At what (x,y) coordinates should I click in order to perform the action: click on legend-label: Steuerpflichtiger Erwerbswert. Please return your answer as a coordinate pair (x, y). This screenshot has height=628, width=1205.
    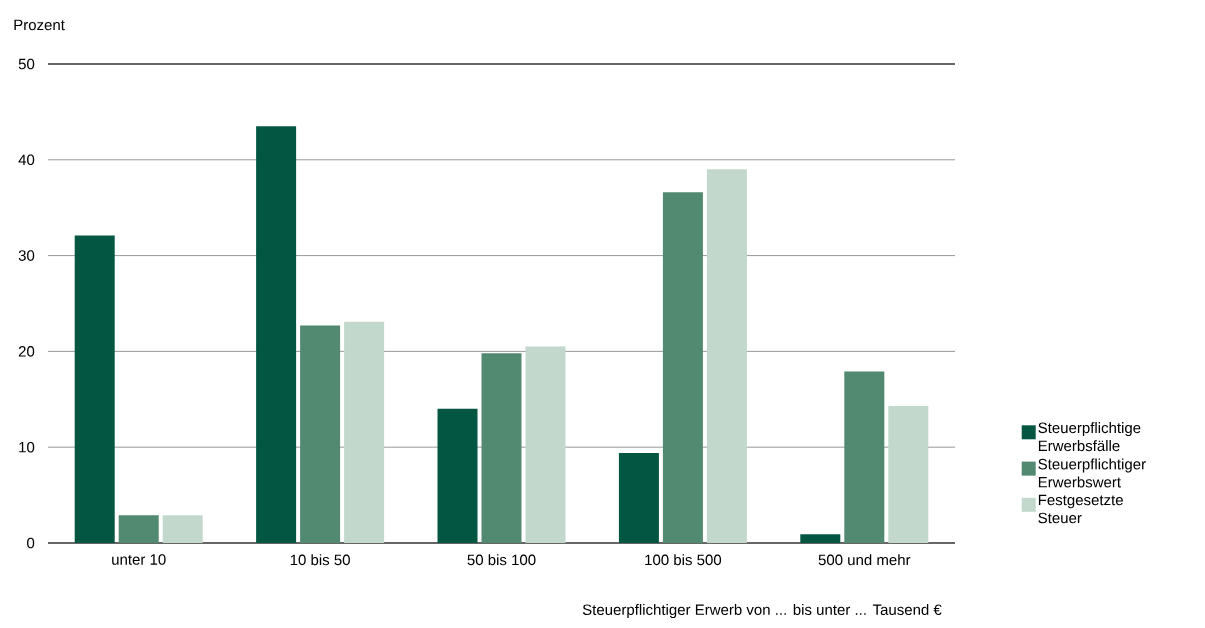
    Looking at the image, I should click on (1092, 473).